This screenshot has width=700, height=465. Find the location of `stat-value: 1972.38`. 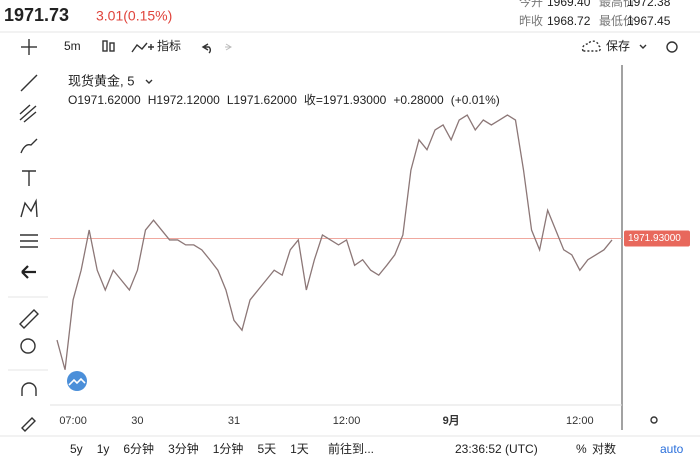

stat-value: 1972.38 is located at coordinates (649, 4).